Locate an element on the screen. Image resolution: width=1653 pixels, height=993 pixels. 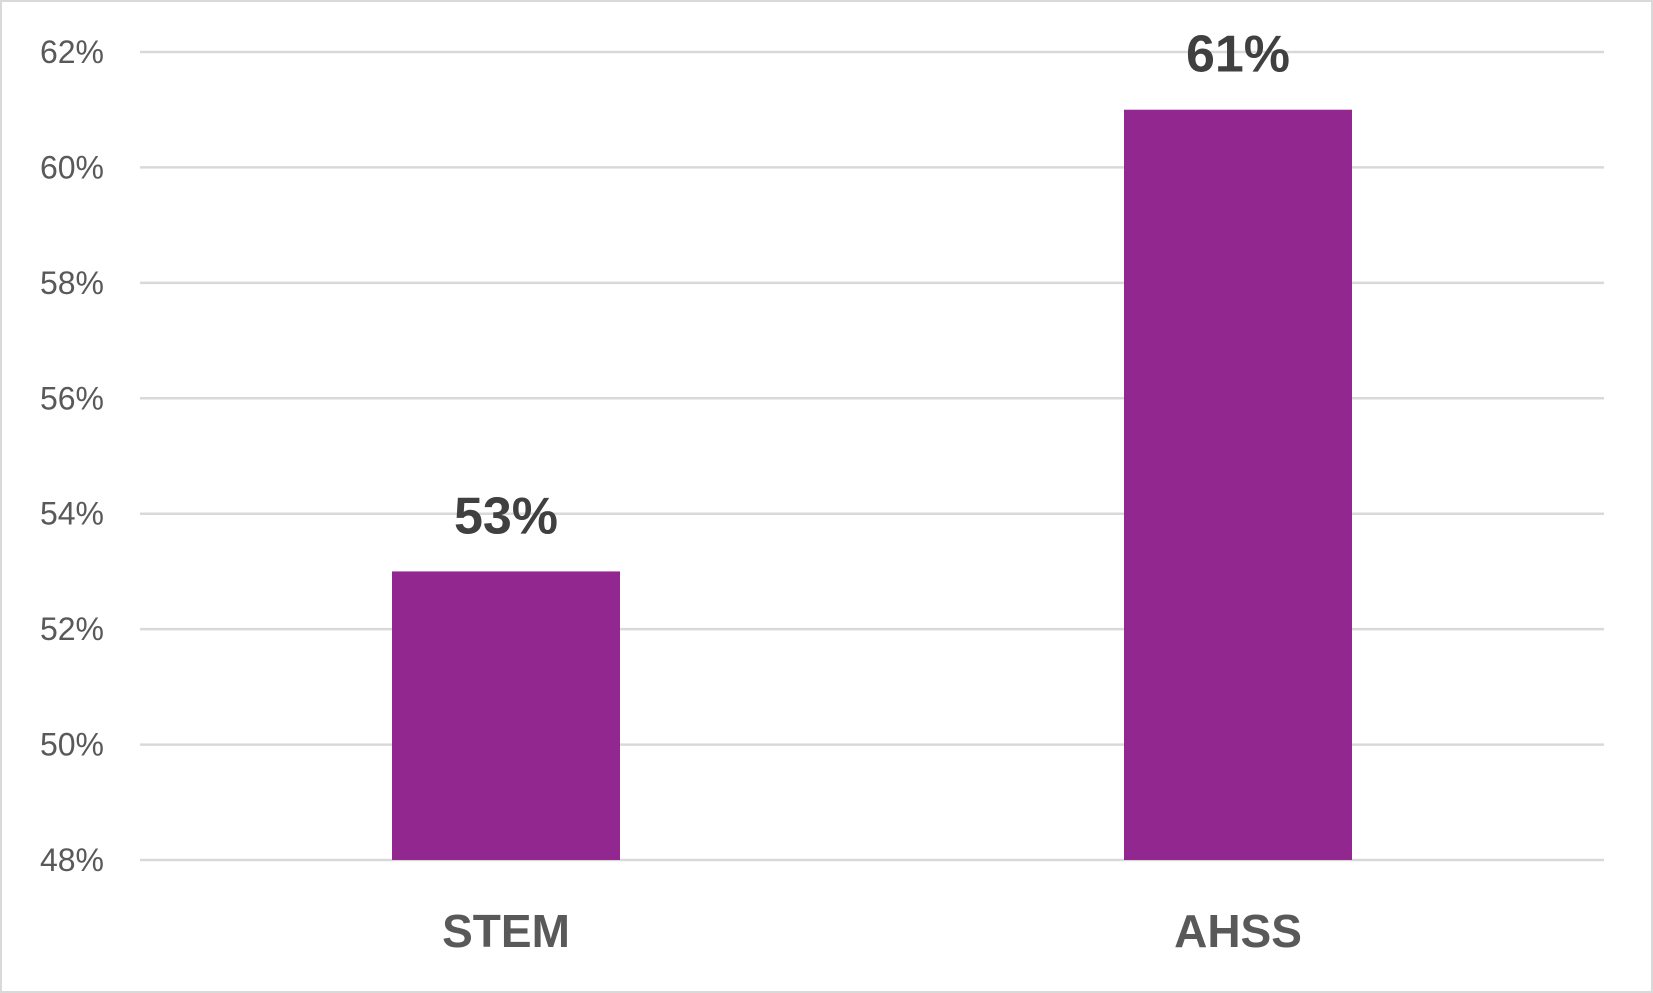
x-tick-label: STEM is located at coordinates (506, 931).